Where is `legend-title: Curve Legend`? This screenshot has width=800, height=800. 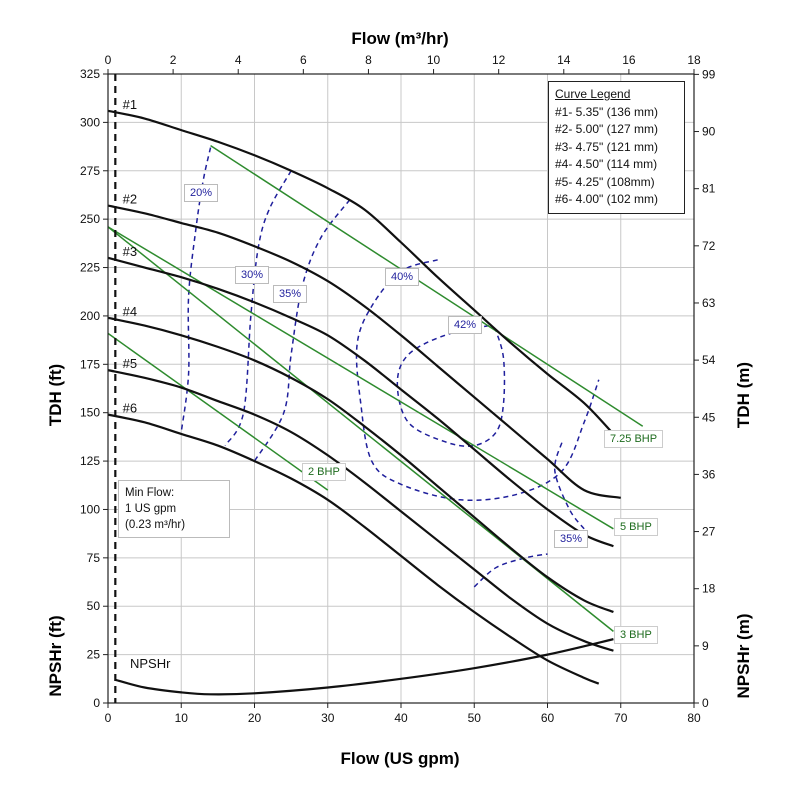 legend-title: Curve Legend is located at coordinates (593, 94).